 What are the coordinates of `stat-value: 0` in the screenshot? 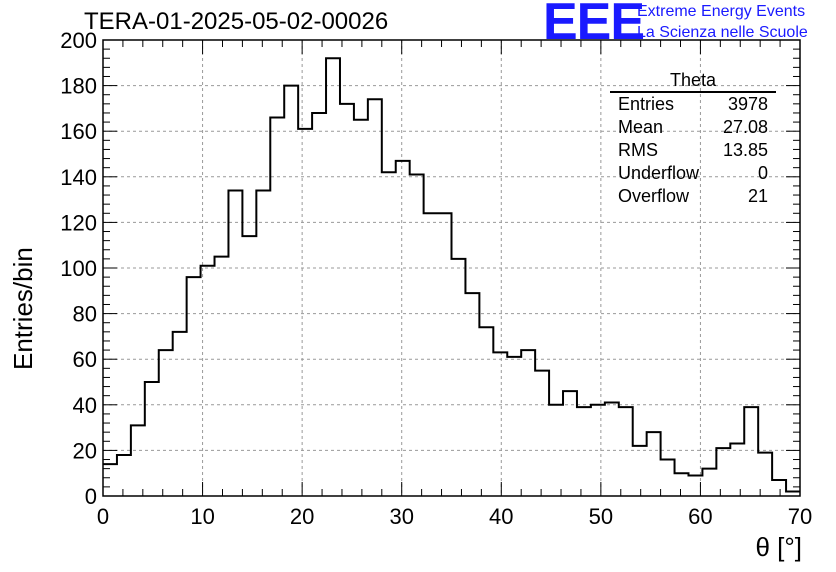 It's located at (762, 173).